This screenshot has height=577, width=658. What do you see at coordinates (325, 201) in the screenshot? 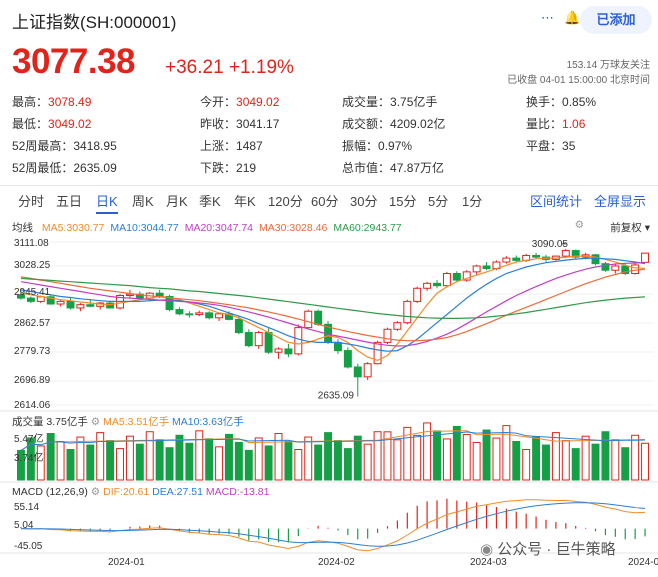
I see `tab-8: 60分` at bounding box center [325, 201].